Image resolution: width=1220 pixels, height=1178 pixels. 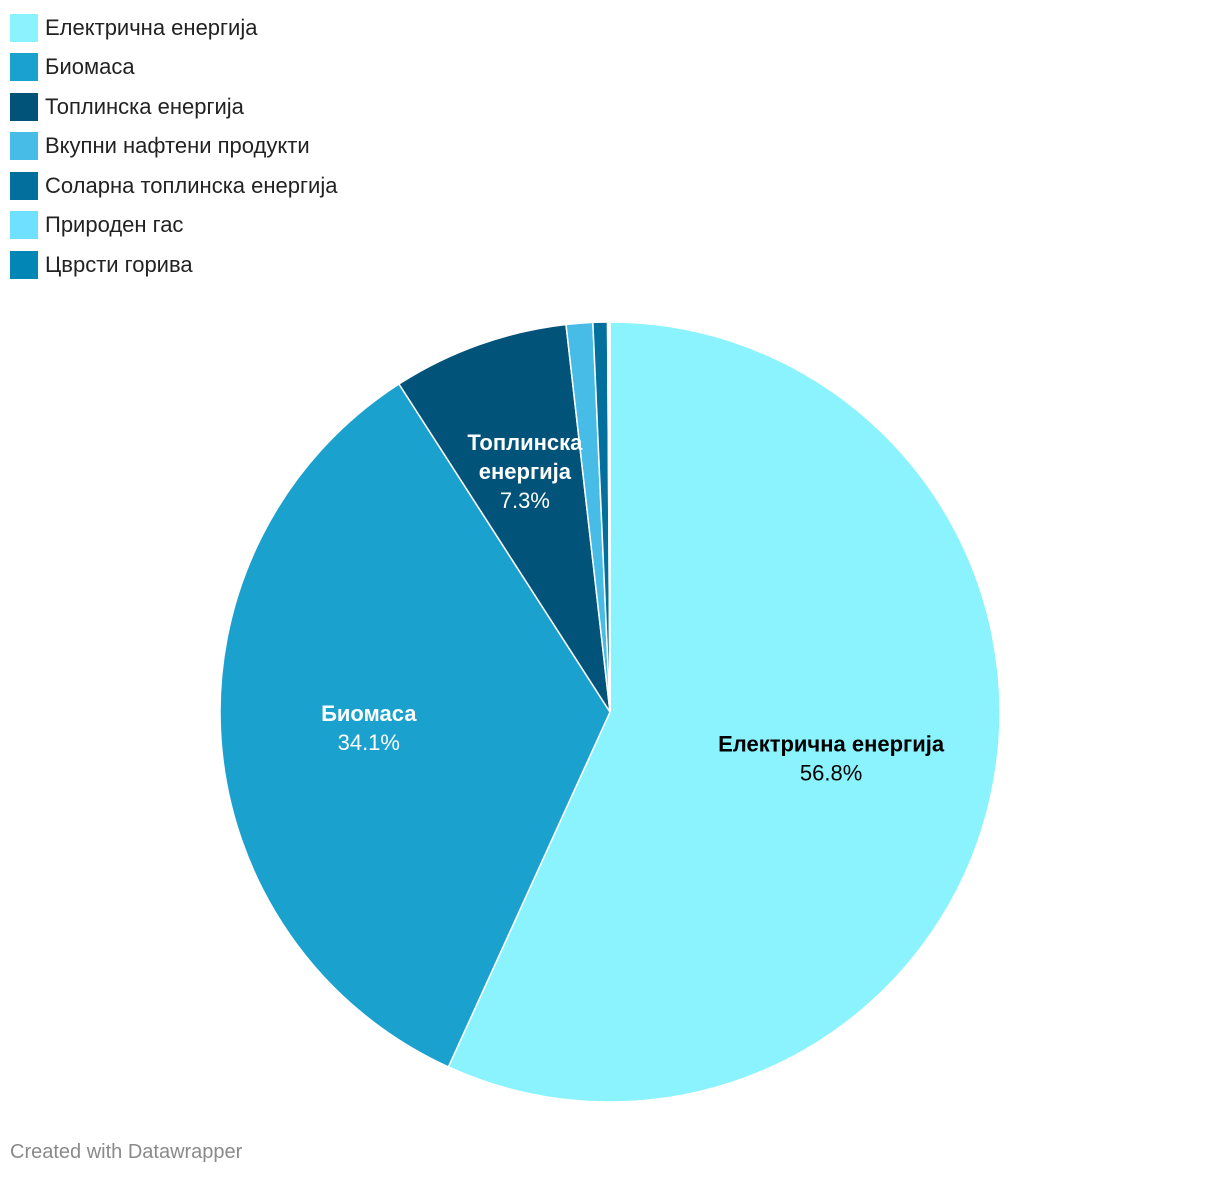 I want to click on legend-item: Соларна топлинска енергија, so click(x=173, y=186).